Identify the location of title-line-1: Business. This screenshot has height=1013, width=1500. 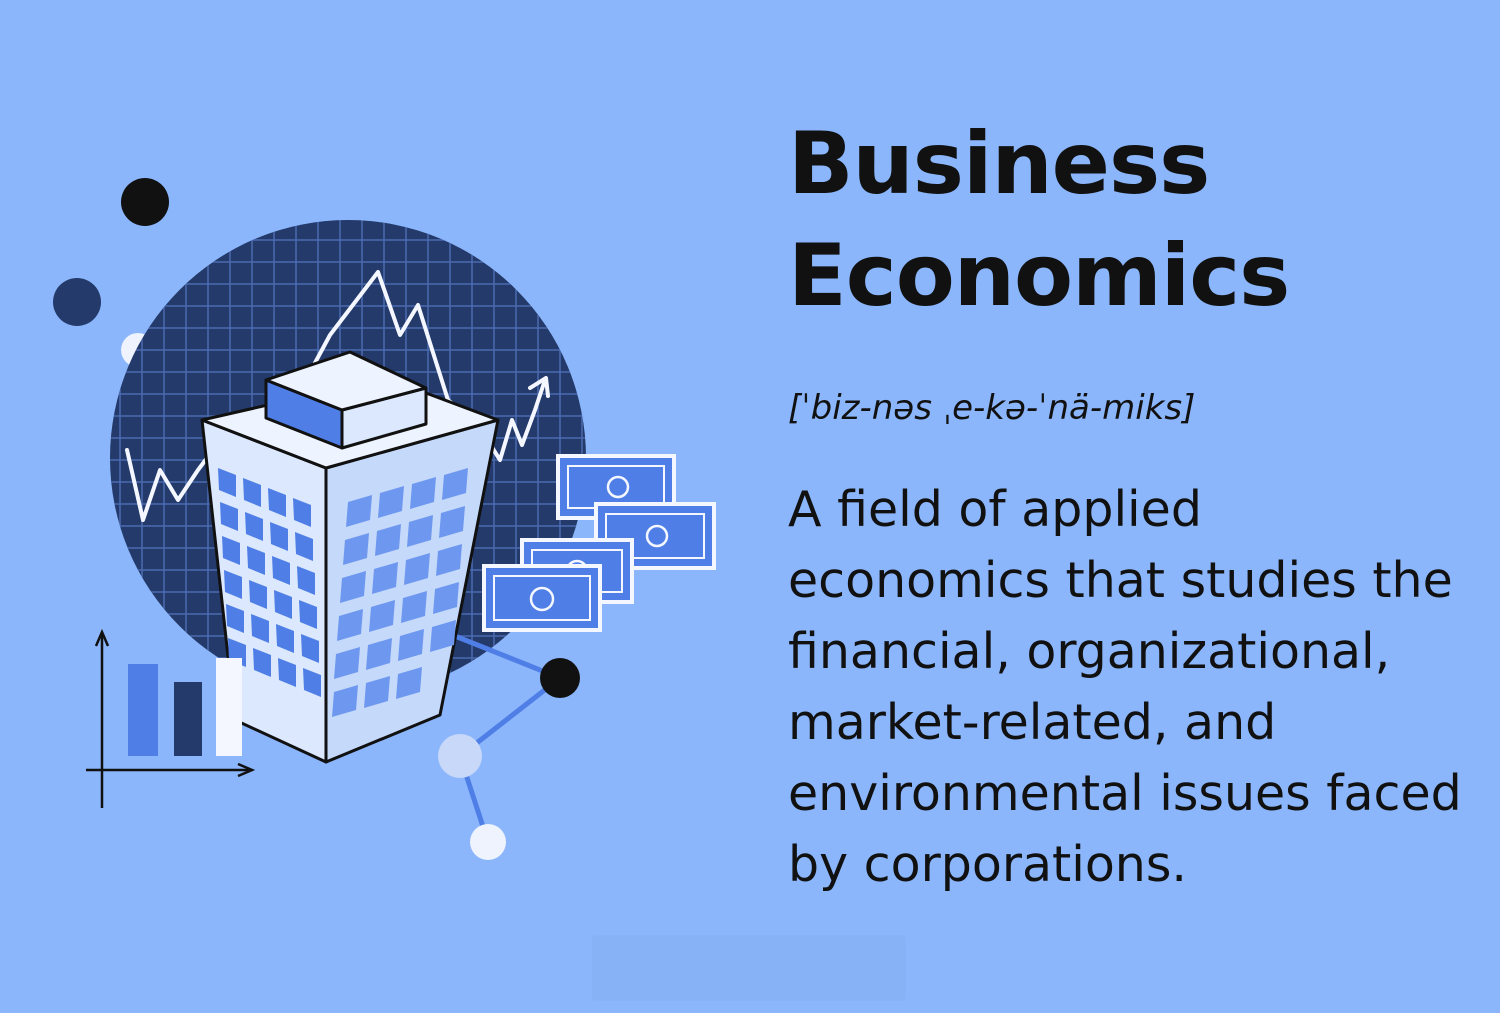
(999, 164).